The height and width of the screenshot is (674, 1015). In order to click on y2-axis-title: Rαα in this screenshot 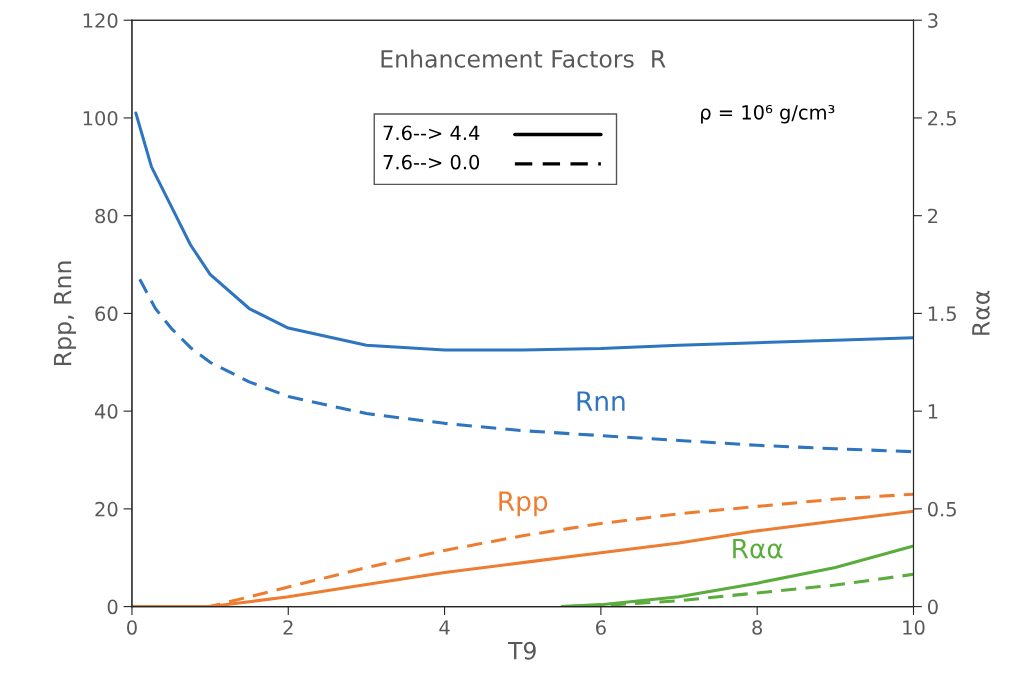, I will do `click(981, 312)`.